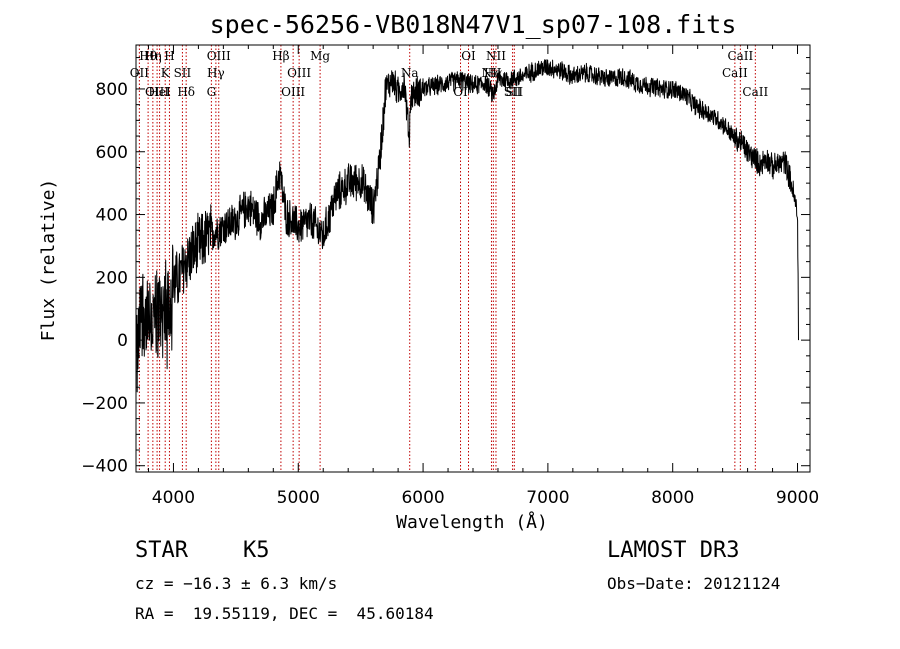  Describe the element at coordinates (169, 56) in the screenshot. I see `emission-line-label-6: H` at that location.